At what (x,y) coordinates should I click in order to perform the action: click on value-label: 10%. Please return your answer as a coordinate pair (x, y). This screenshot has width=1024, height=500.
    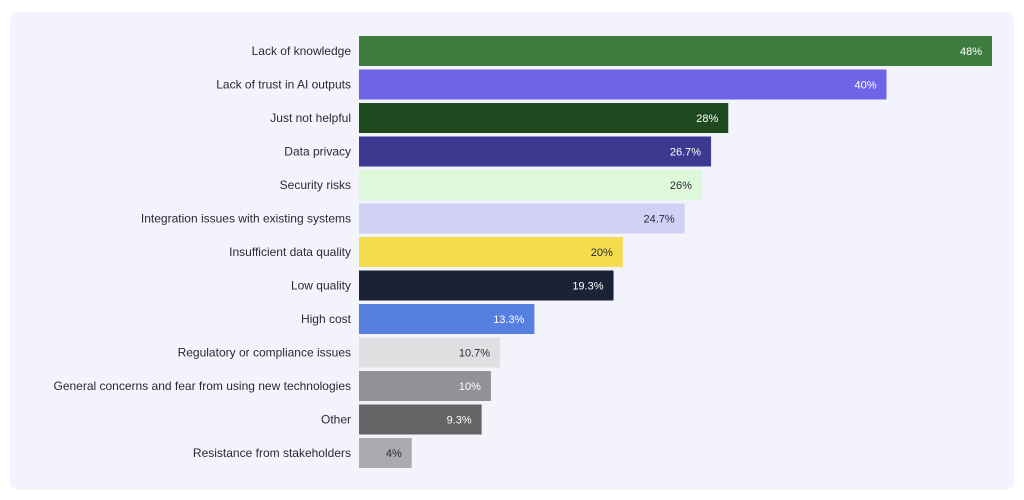
    Looking at the image, I should click on (470, 387).